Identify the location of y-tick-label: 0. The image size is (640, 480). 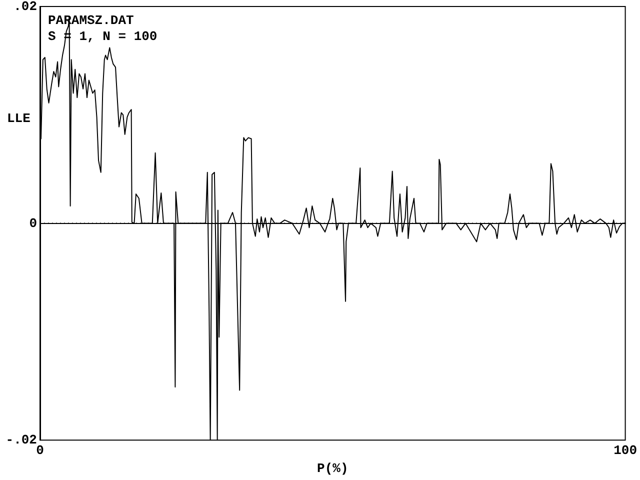
(33, 223).